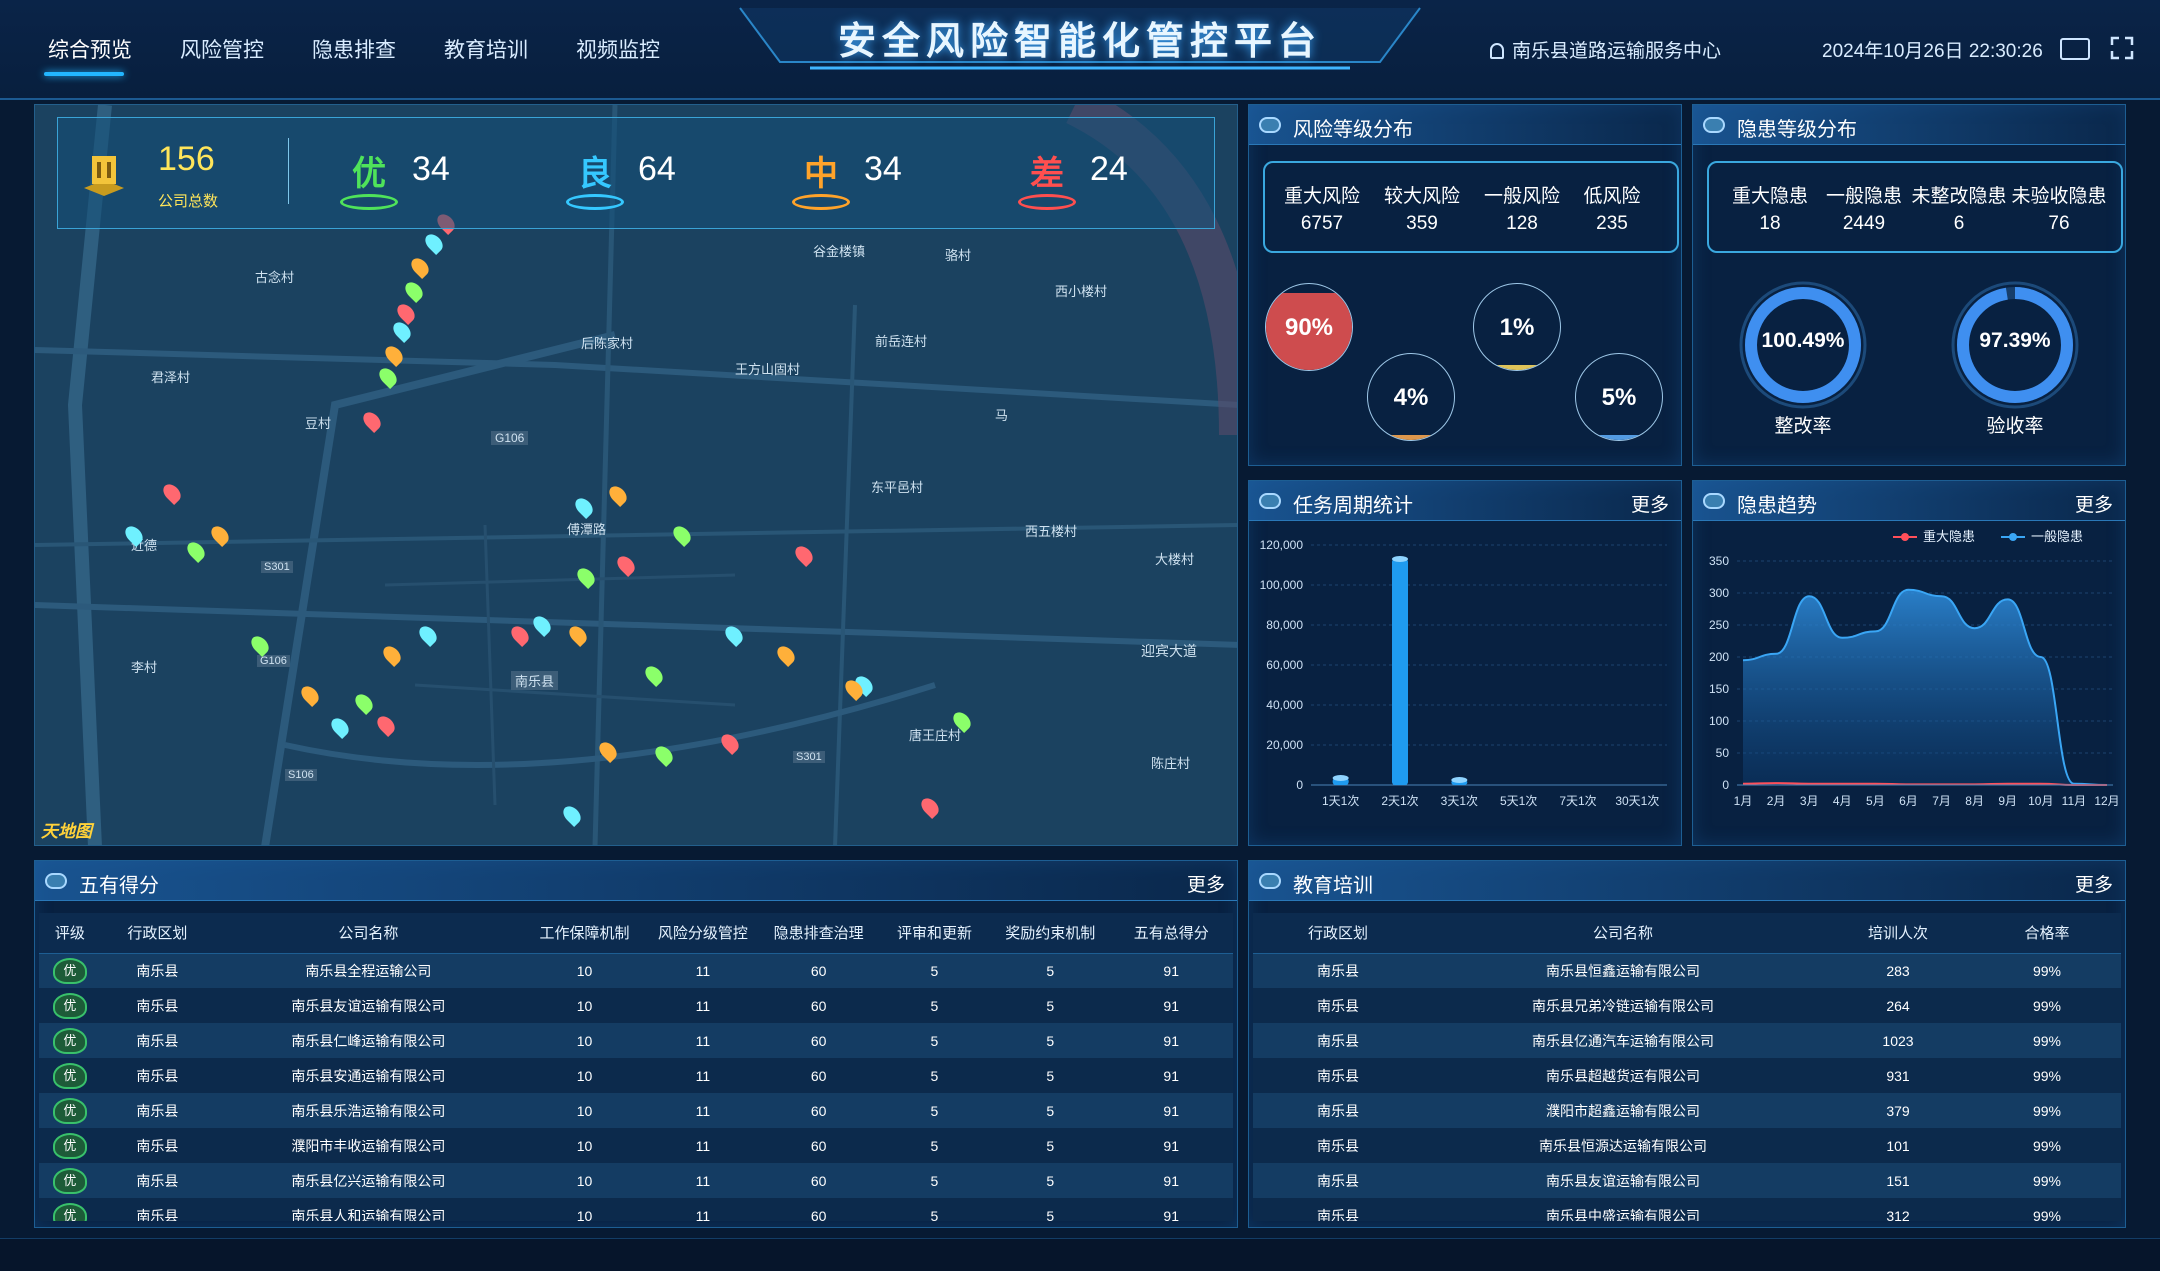 The height and width of the screenshot is (1271, 2160). What do you see at coordinates (1353, 130) in the screenshot?
I see `panel-title: 风险等级分布` at bounding box center [1353, 130].